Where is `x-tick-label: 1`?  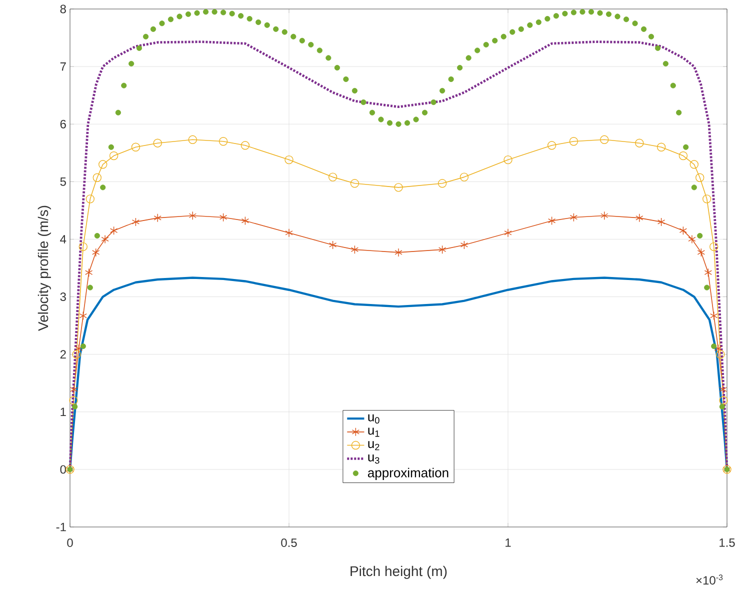 x-tick-label: 1 is located at coordinates (508, 542).